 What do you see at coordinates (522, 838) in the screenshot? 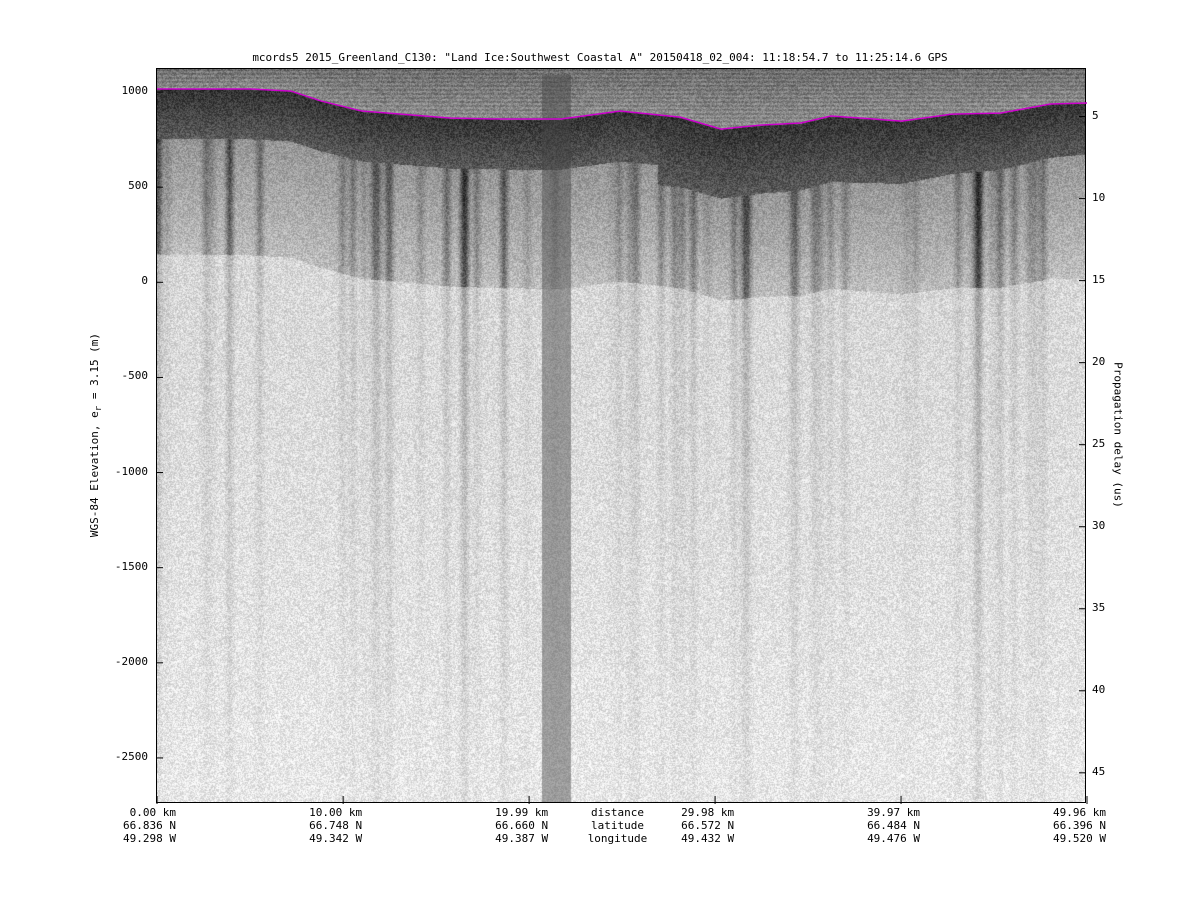
I see `x-tick-longitude: 49.387 W` at bounding box center [522, 838].